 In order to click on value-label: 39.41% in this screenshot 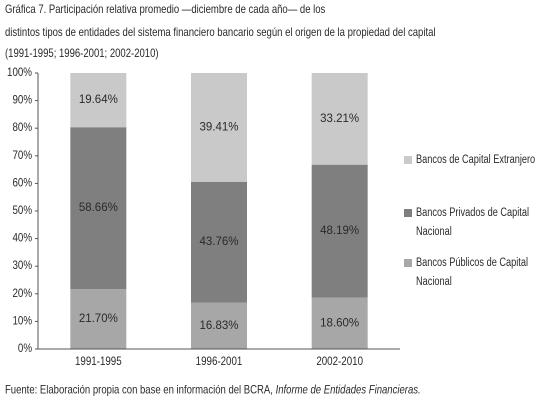, I will do `click(218, 127)`.